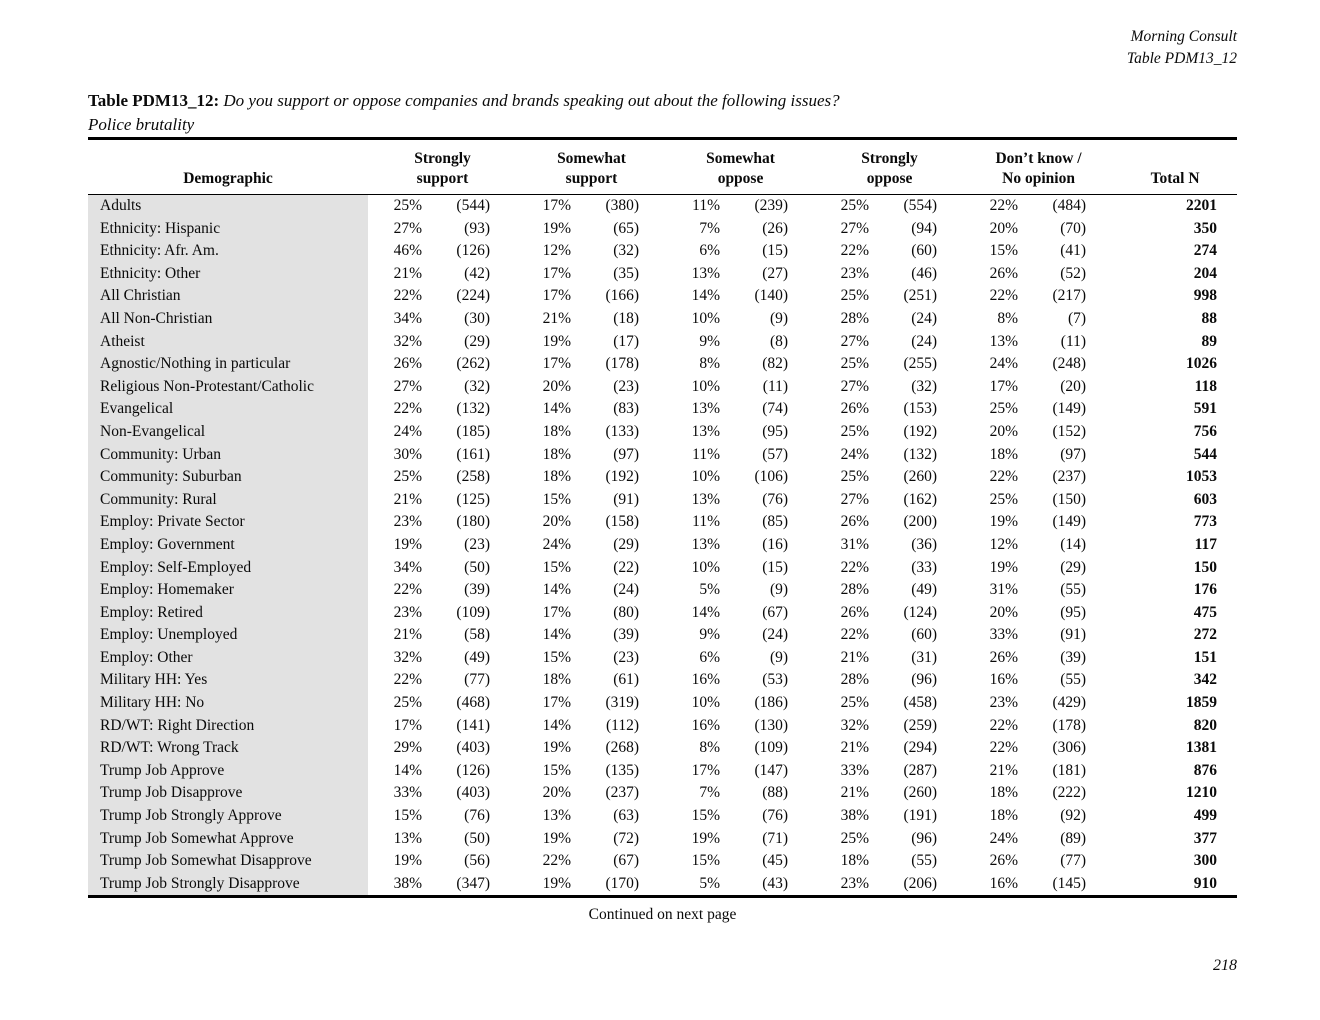 The height and width of the screenshot is (1020, 1320). What do you see at coordinates (1202, 205) in the screenshot?
I see `total-n-value: 2201` at bounding box center [1202, 205].